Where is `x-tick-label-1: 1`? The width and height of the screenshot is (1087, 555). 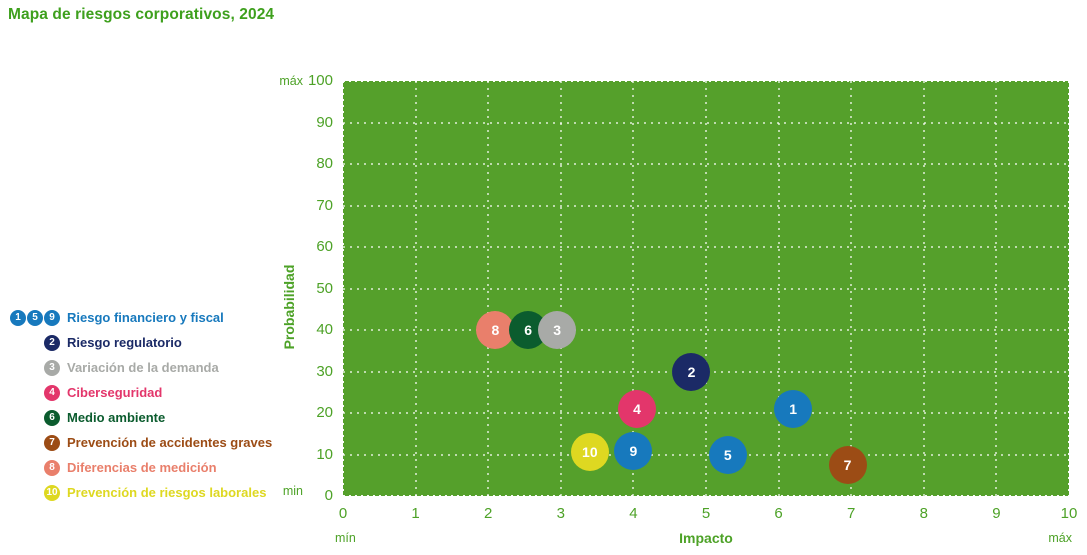 x-tick-label-1: 1 is located at coordinates (415, 513).